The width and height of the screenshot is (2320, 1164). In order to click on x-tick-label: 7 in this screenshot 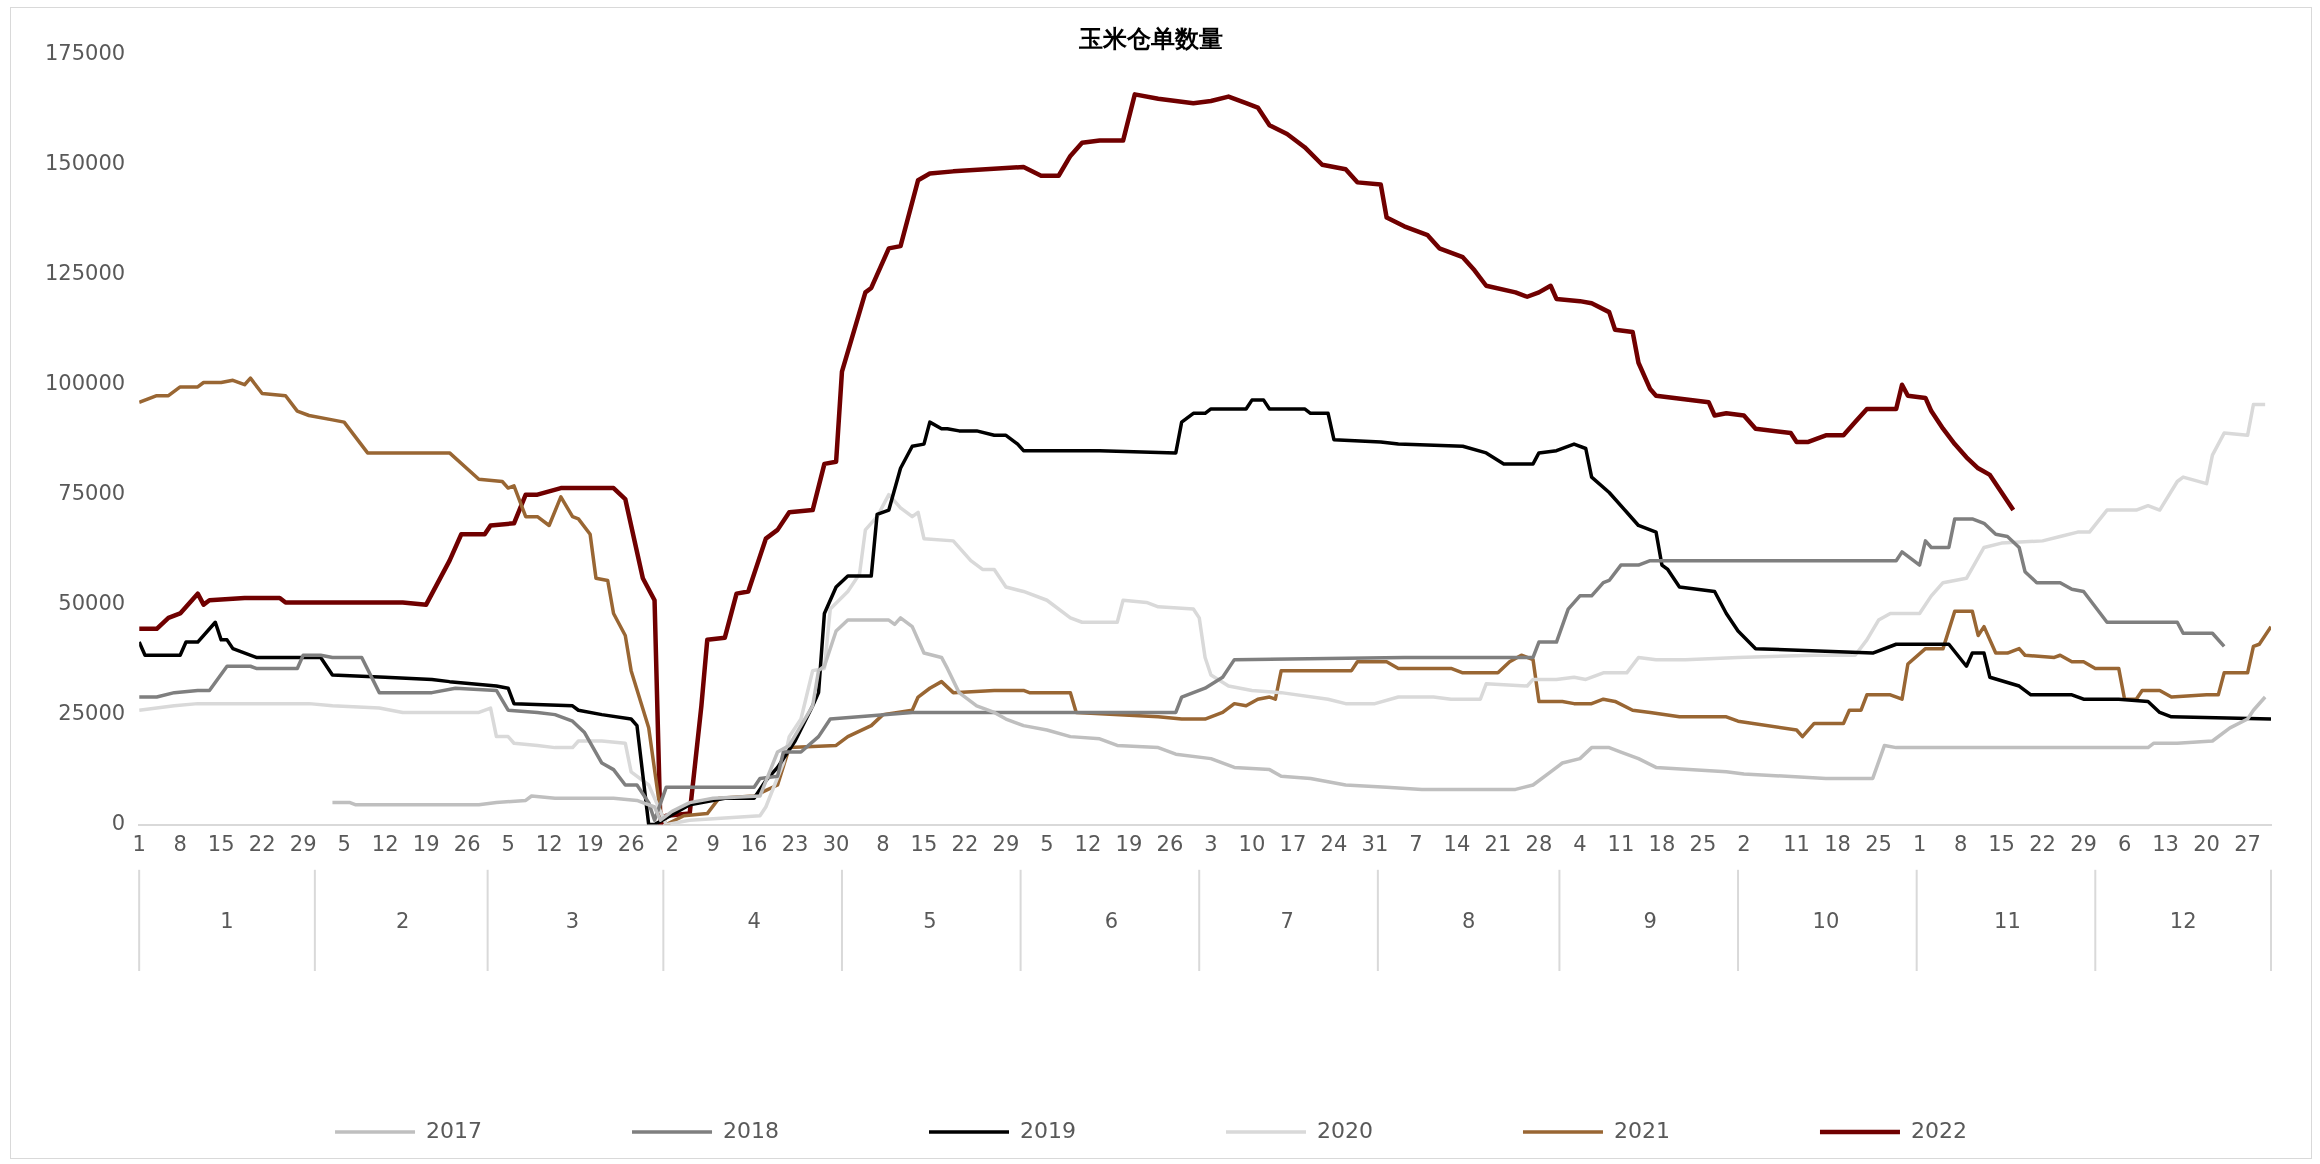, I will do `click(1416, 843)`.